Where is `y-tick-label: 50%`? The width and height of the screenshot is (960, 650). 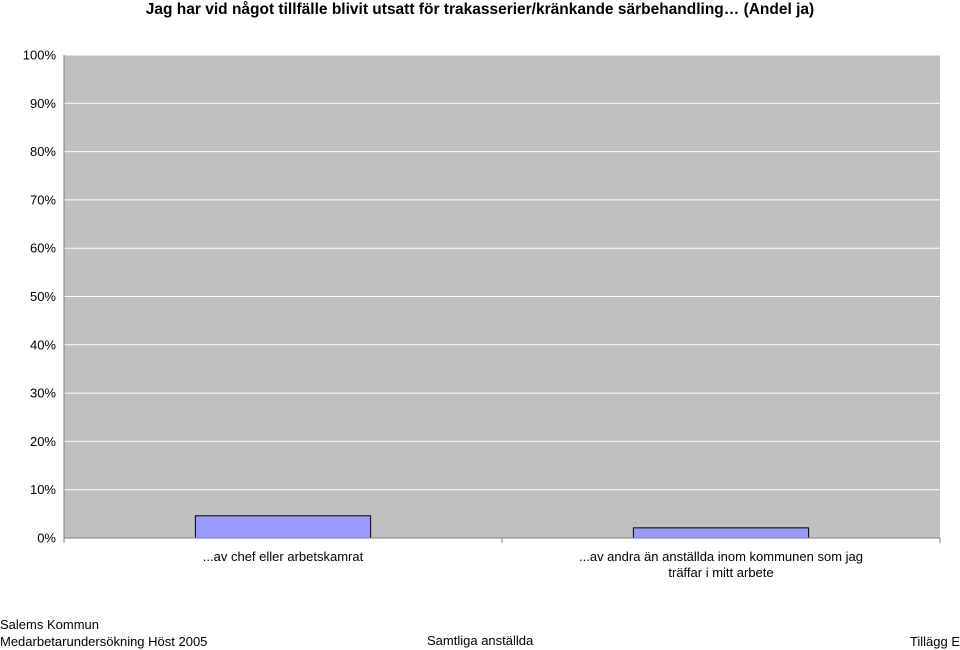
y-tick-label: 50% is located at coordinates (43, 296).